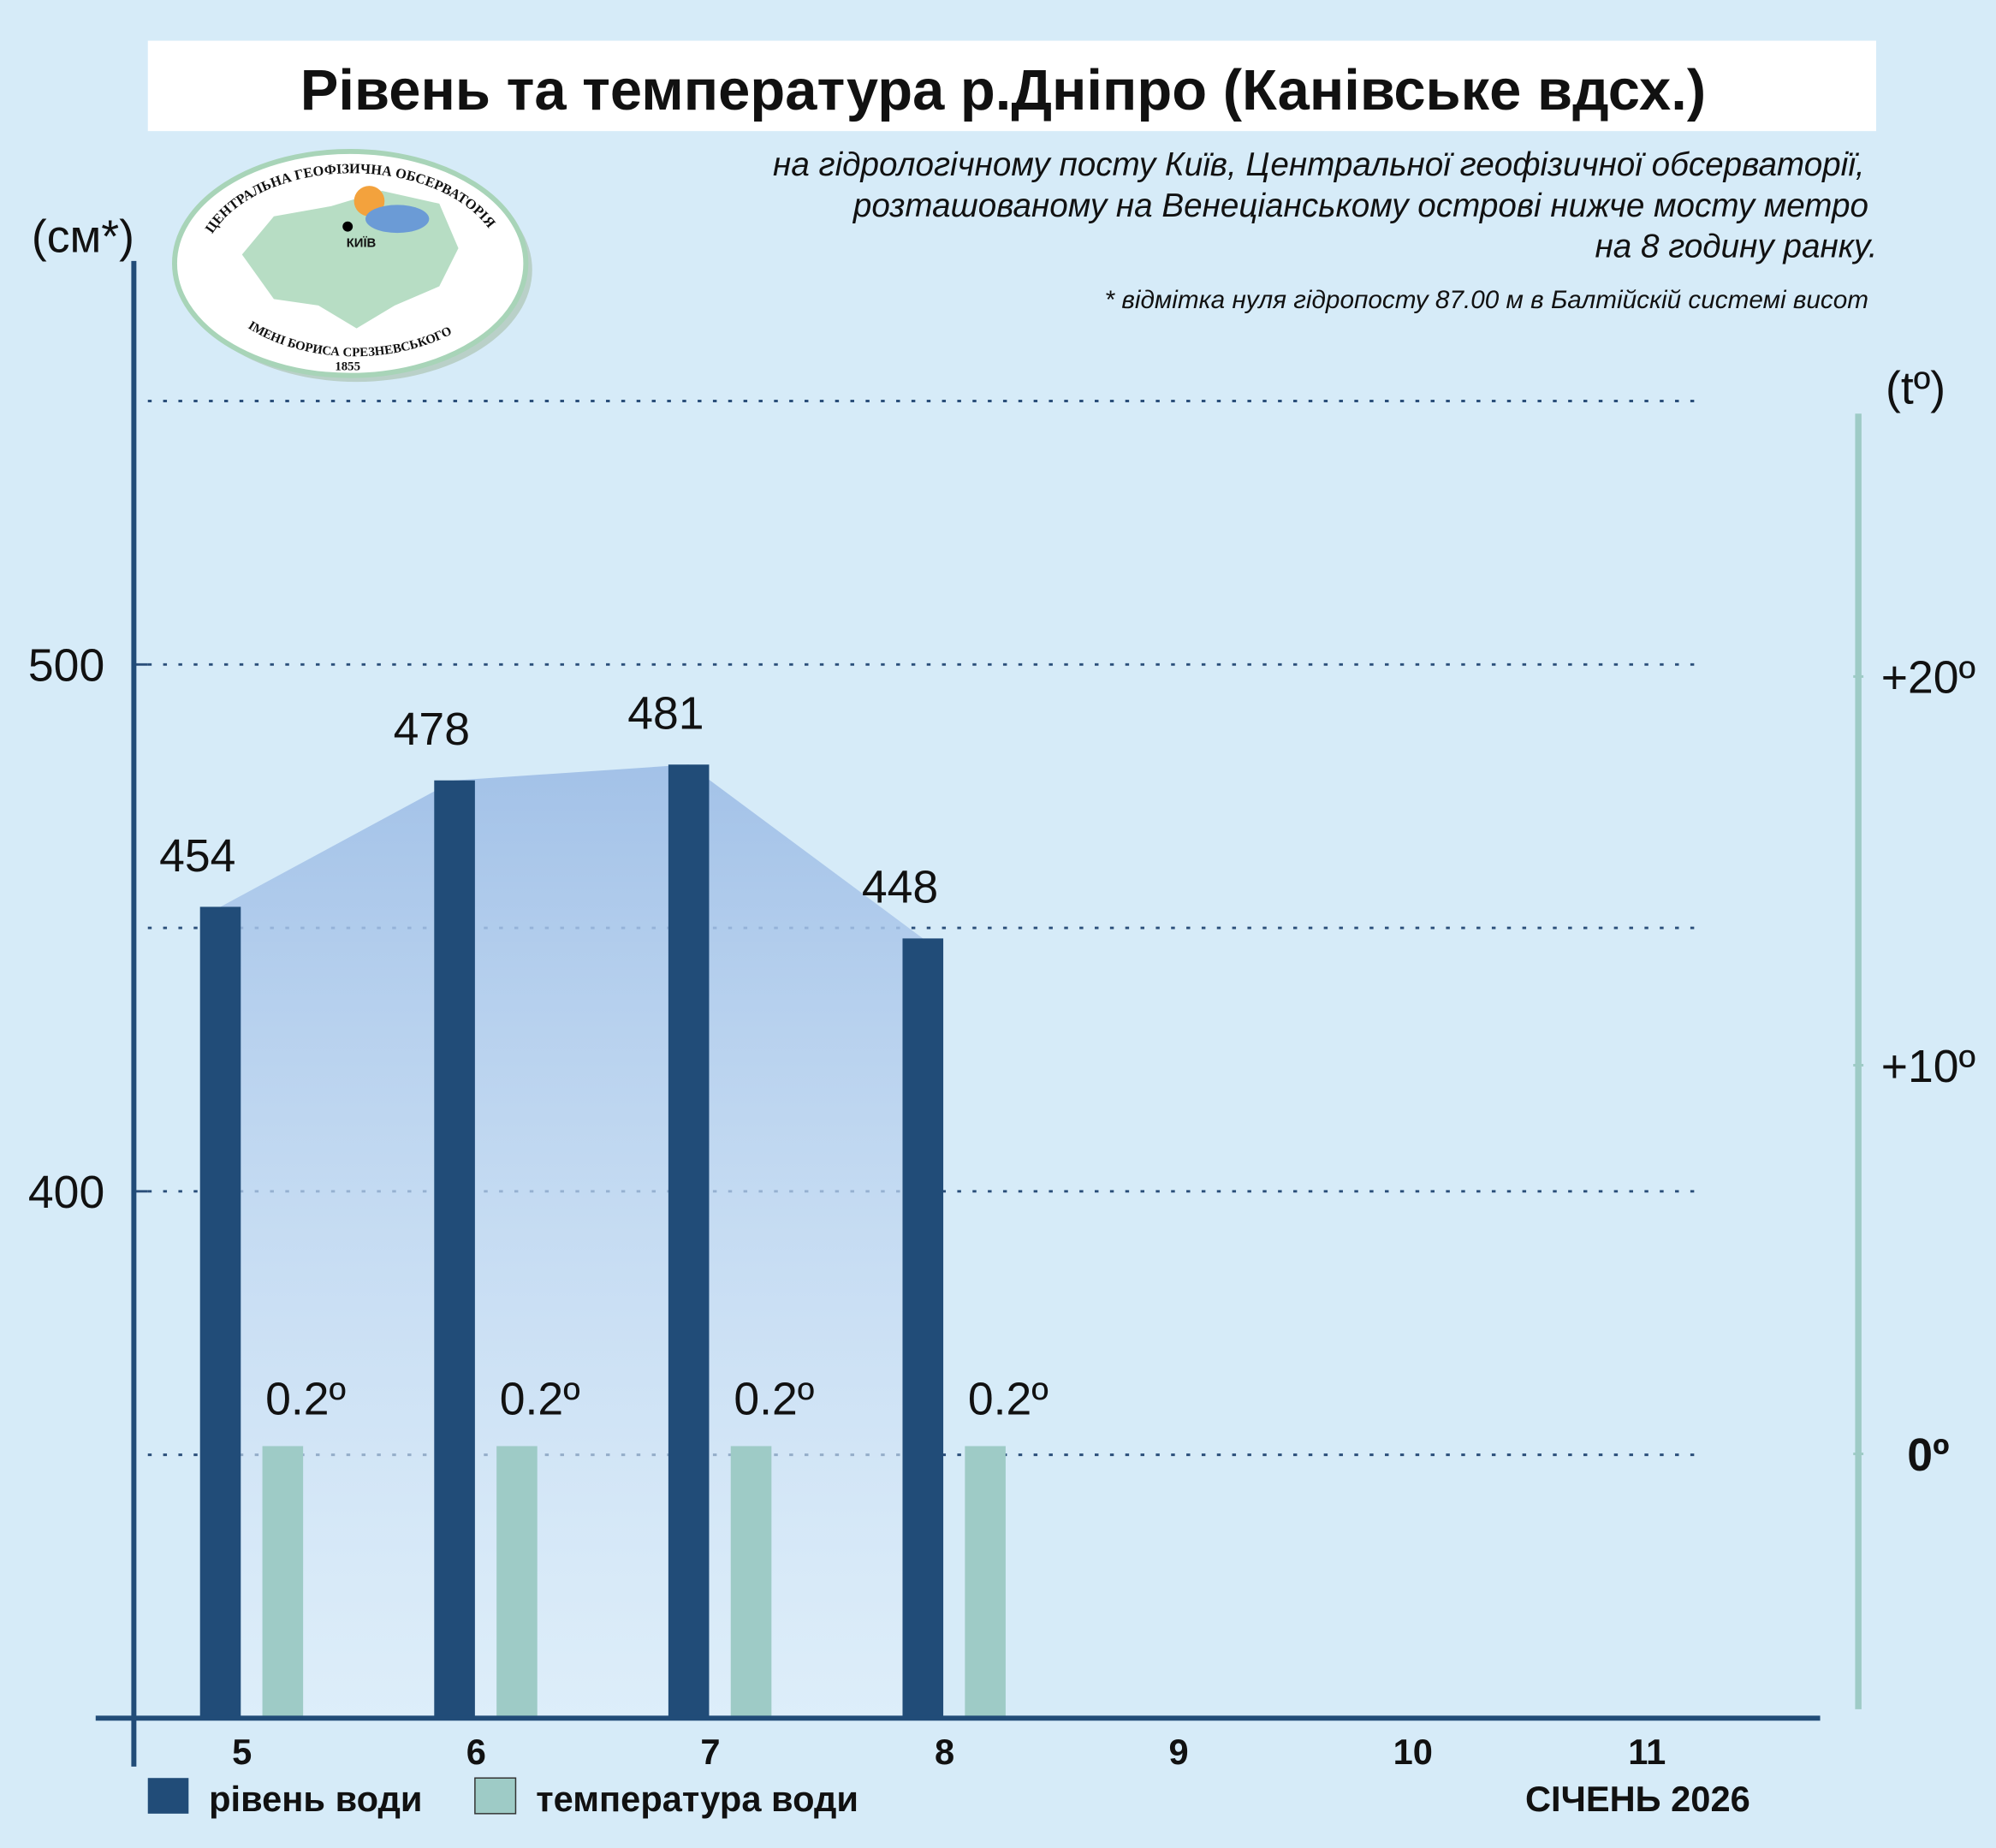 This screenshot has width=1996, height=1848. I want to click on x-tick-label: 5, so click(242, 1752).